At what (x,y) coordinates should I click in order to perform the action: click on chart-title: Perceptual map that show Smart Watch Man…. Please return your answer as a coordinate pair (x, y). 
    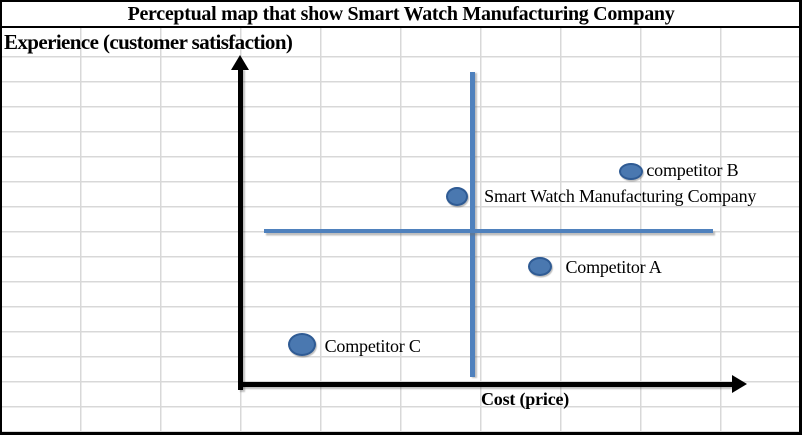
    Looking at the image, I should click on (401, 14).